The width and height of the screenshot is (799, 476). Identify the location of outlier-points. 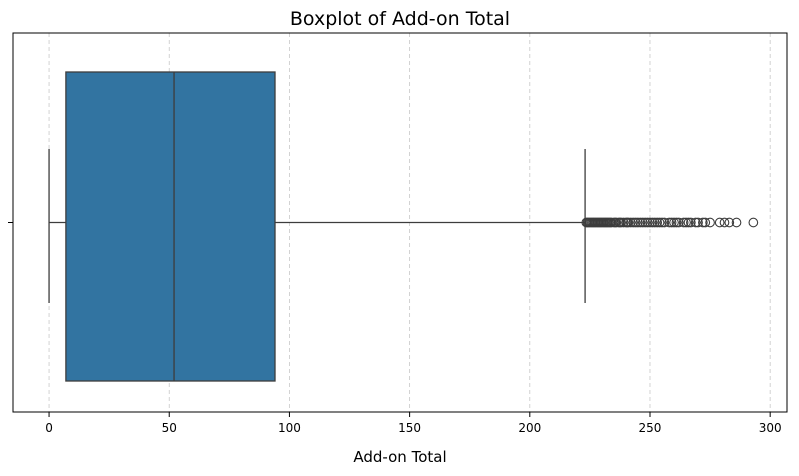
(670, 222).